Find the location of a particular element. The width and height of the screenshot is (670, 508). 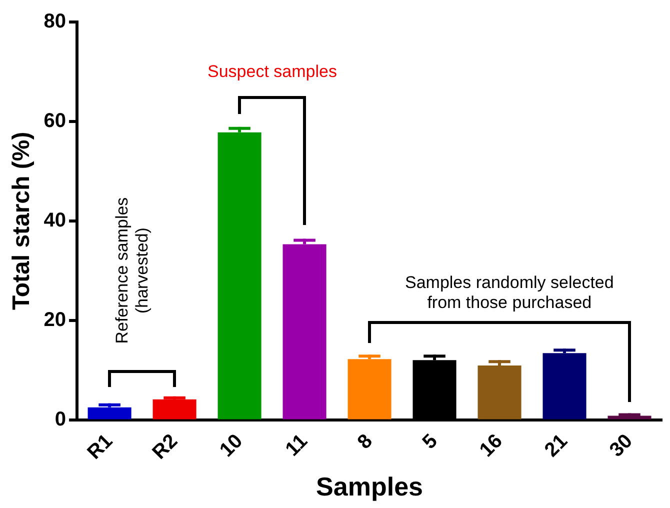

x-tick-label: 10 is located at coordinates (231, 446).